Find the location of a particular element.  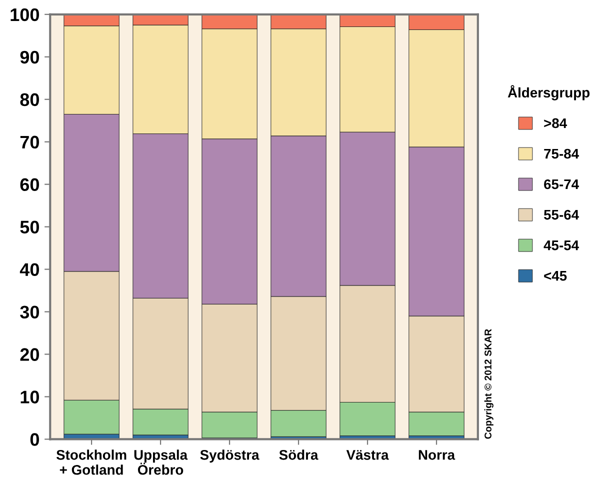

legend-title: Åldersgrupp is located at coordinates (549, 92).